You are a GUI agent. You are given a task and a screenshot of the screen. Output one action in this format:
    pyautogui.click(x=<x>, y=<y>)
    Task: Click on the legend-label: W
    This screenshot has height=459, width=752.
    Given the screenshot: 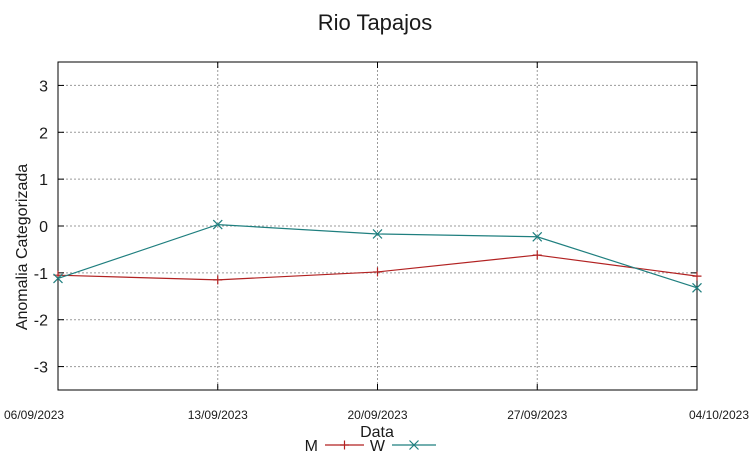 What is the action you would take?
    pyautogui.click(x=378, y=446)
    